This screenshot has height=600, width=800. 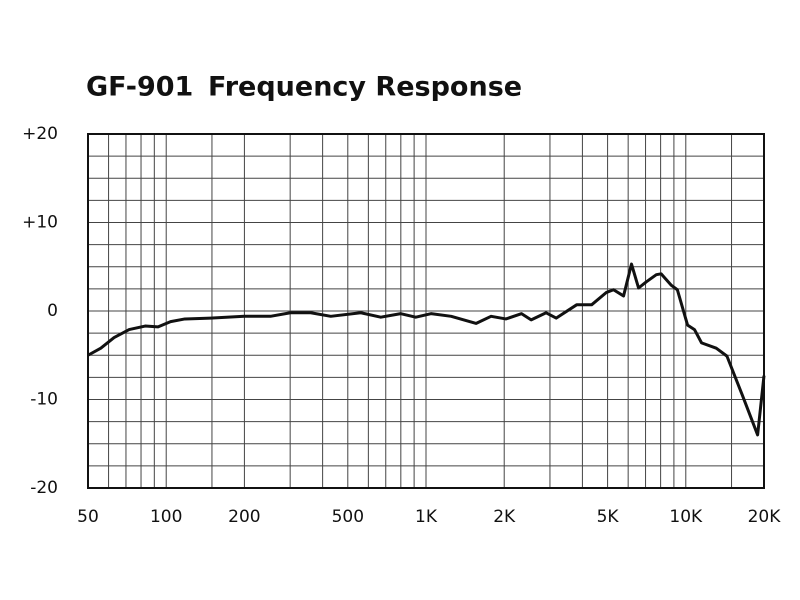 I want to click on x-tick-label: 100, so click(x=166, y=517).